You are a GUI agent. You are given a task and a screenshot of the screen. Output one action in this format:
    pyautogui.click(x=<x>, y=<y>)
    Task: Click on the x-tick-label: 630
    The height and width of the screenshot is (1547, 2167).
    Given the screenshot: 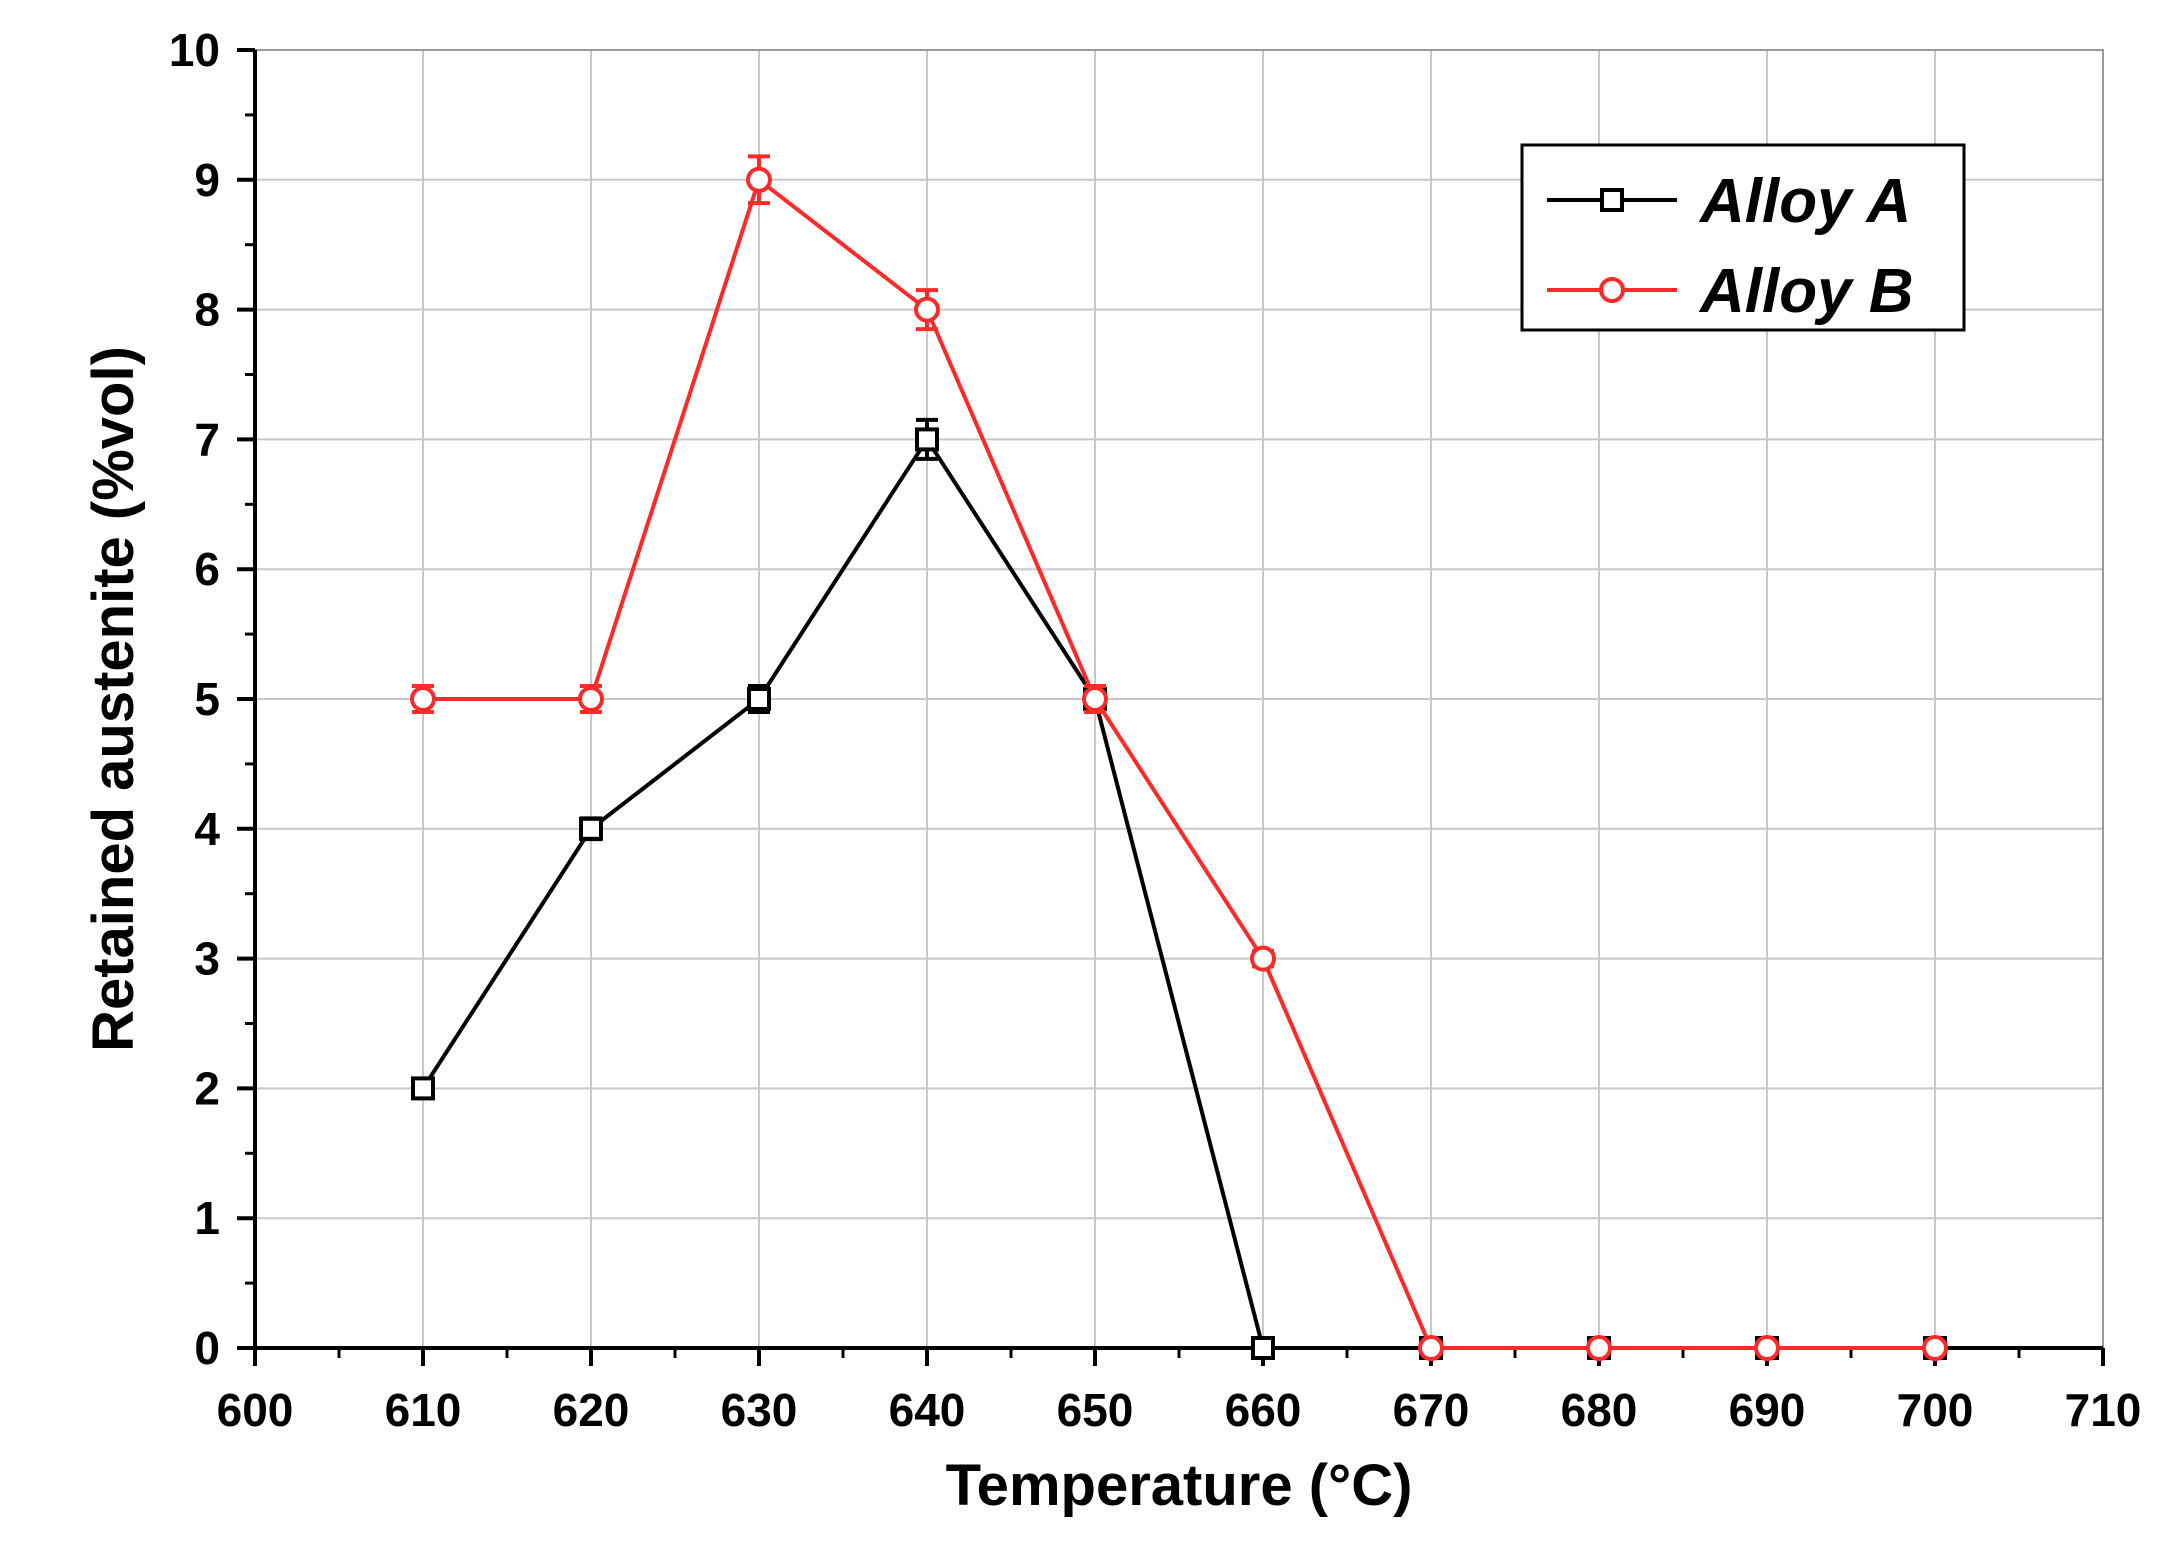 What is the action you would take?
    pyautogui.click(x=759, y=1410)
    